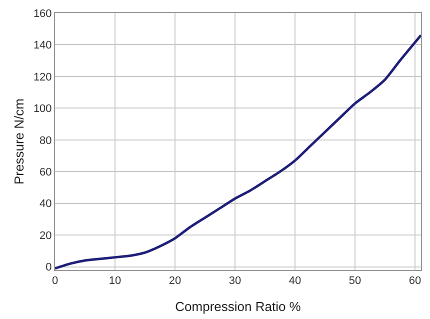 The image size is (430, 319). What do you see at coordinates (42, 109) in the screenshot?
I see `y-tick-label: 100` at bounding box center [42, 109].